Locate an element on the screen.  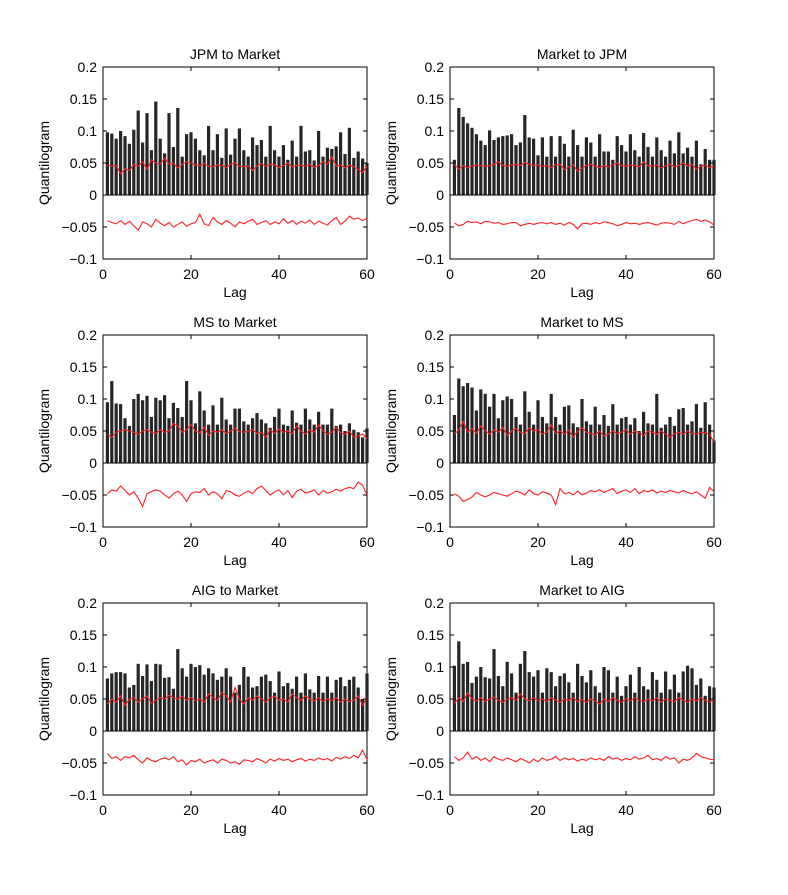
x-tick-label: 60 is located at coordinates (367, 274).